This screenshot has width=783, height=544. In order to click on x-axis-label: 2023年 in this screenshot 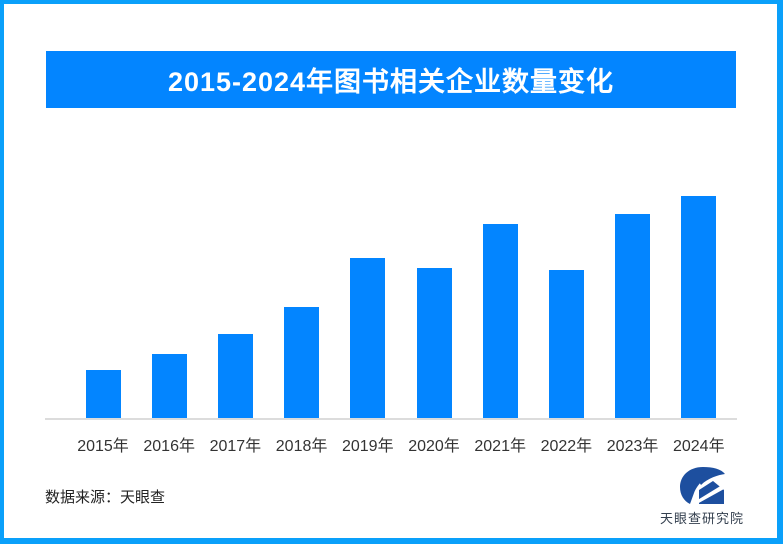, I will do `click(632, 446)`.